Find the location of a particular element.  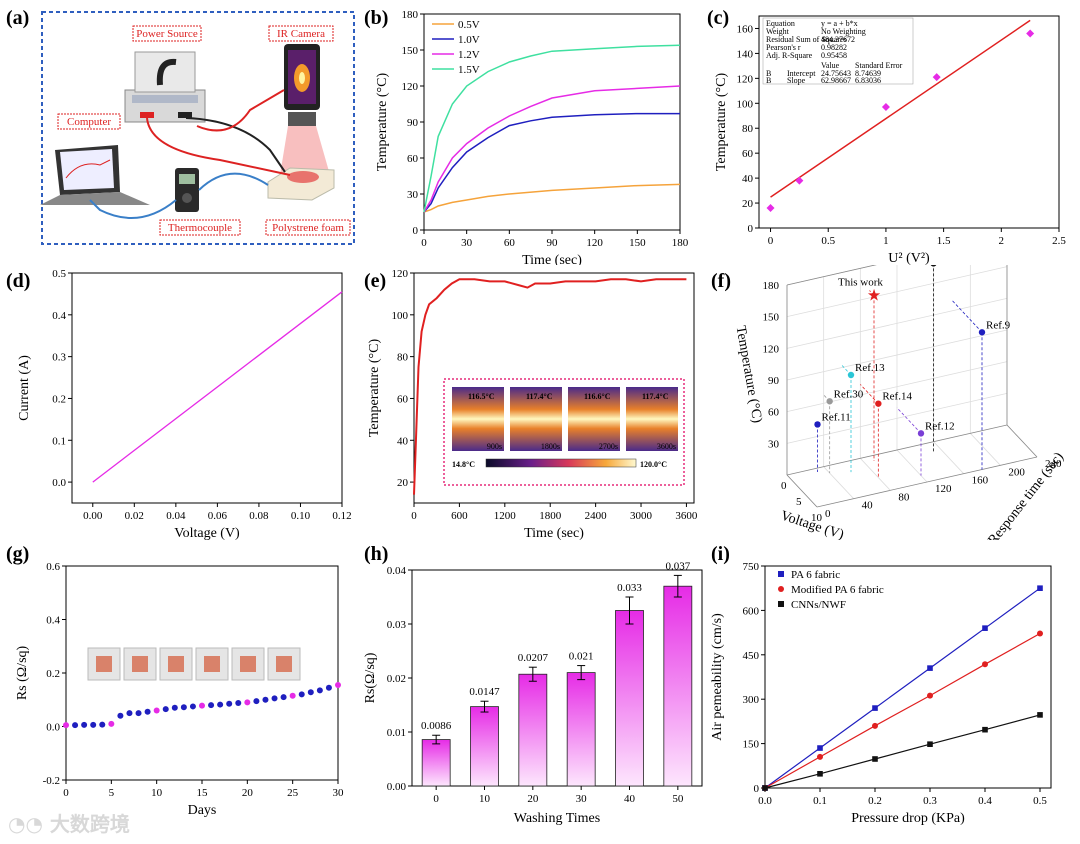

z-axis-label-temp: Temperature (°C) is located at coordinates (749, 375).